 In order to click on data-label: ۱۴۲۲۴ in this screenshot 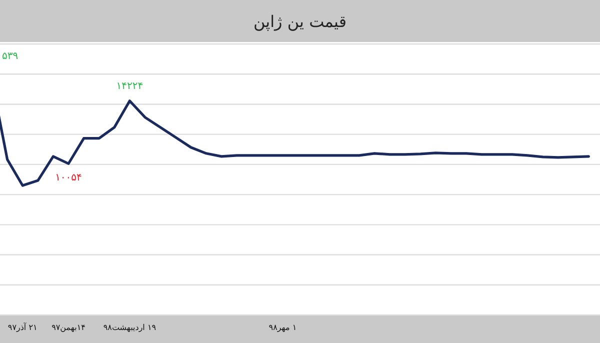, I will do `click(130, 86)`.